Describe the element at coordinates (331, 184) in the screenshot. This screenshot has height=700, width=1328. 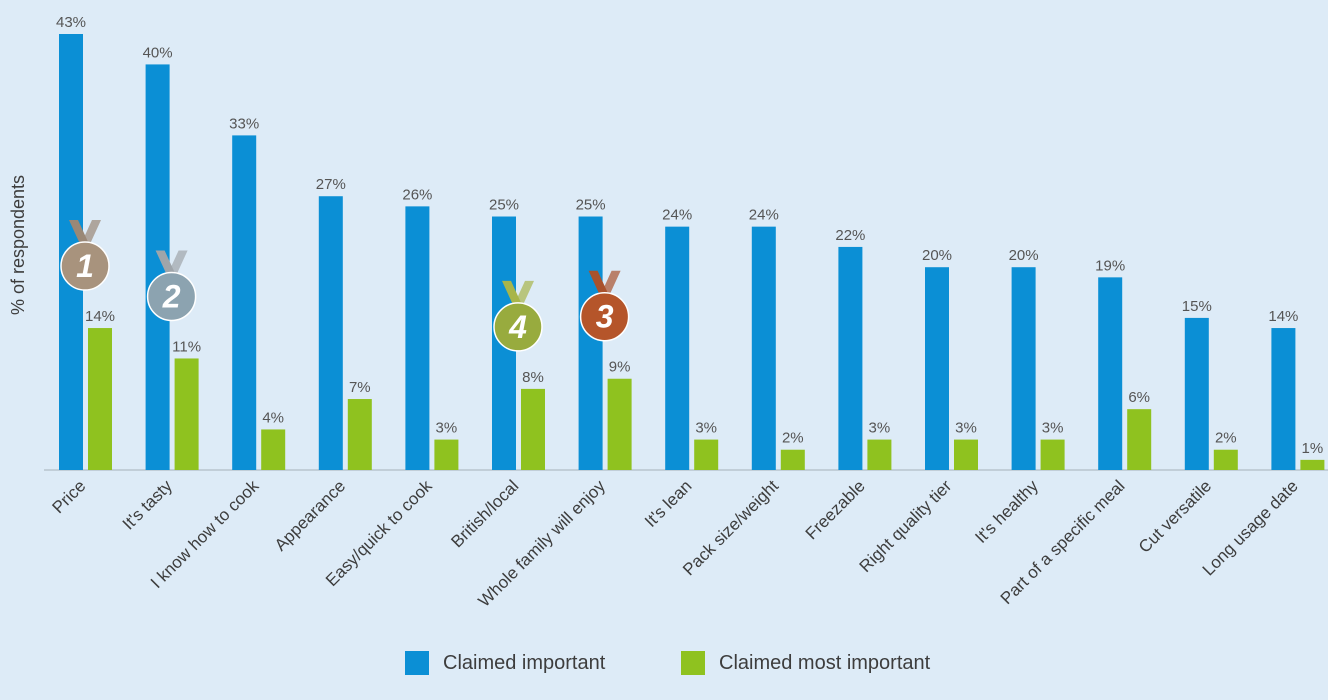
I see `data-label-claimed-important-appearance: 27%` at that location.